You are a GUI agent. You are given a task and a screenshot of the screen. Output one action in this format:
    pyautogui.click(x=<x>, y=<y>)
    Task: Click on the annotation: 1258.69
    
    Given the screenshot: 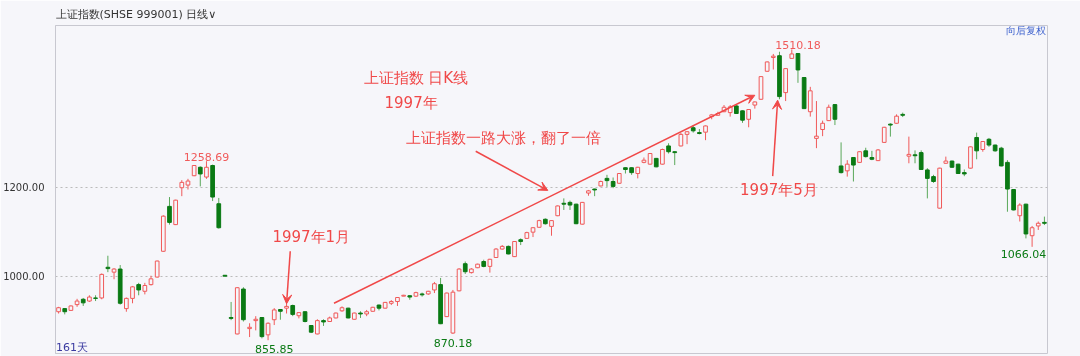 What is the action you would take?
    pyautogui.click(x=206, y=157)
    